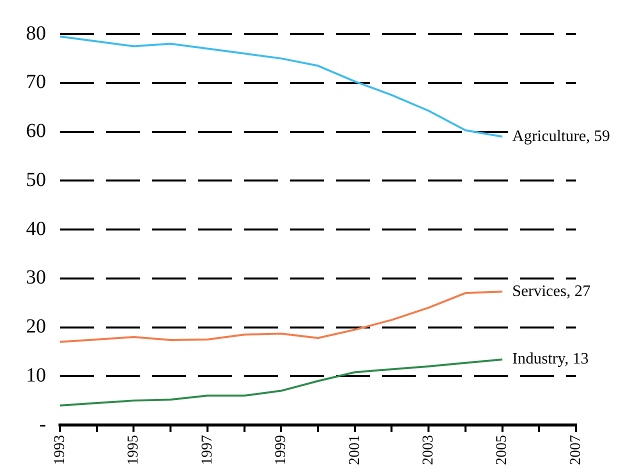 Image resolution: width=624 pixels, height=476 pixels. Describe the element at coordinates (36, 33) in the screenshot. I see `y-tick-label: 80` at that location.